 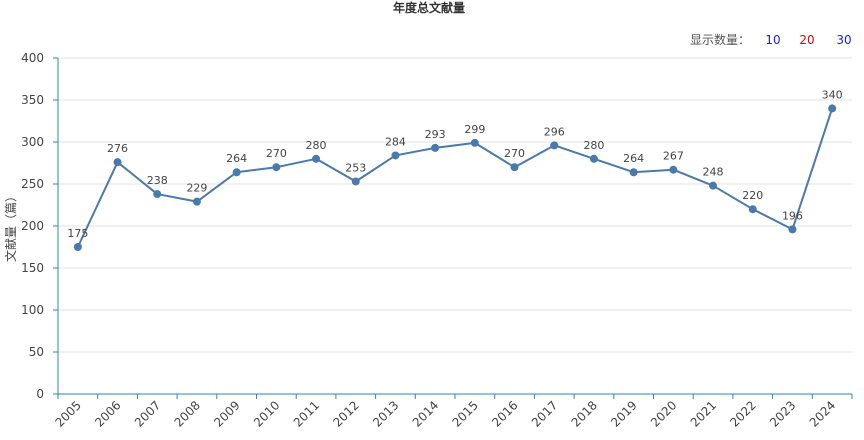 What do you see at coordinates (782, 413) in the screenshot?
I see `x-tick-label: 2023` at bounding box center [782, 413].